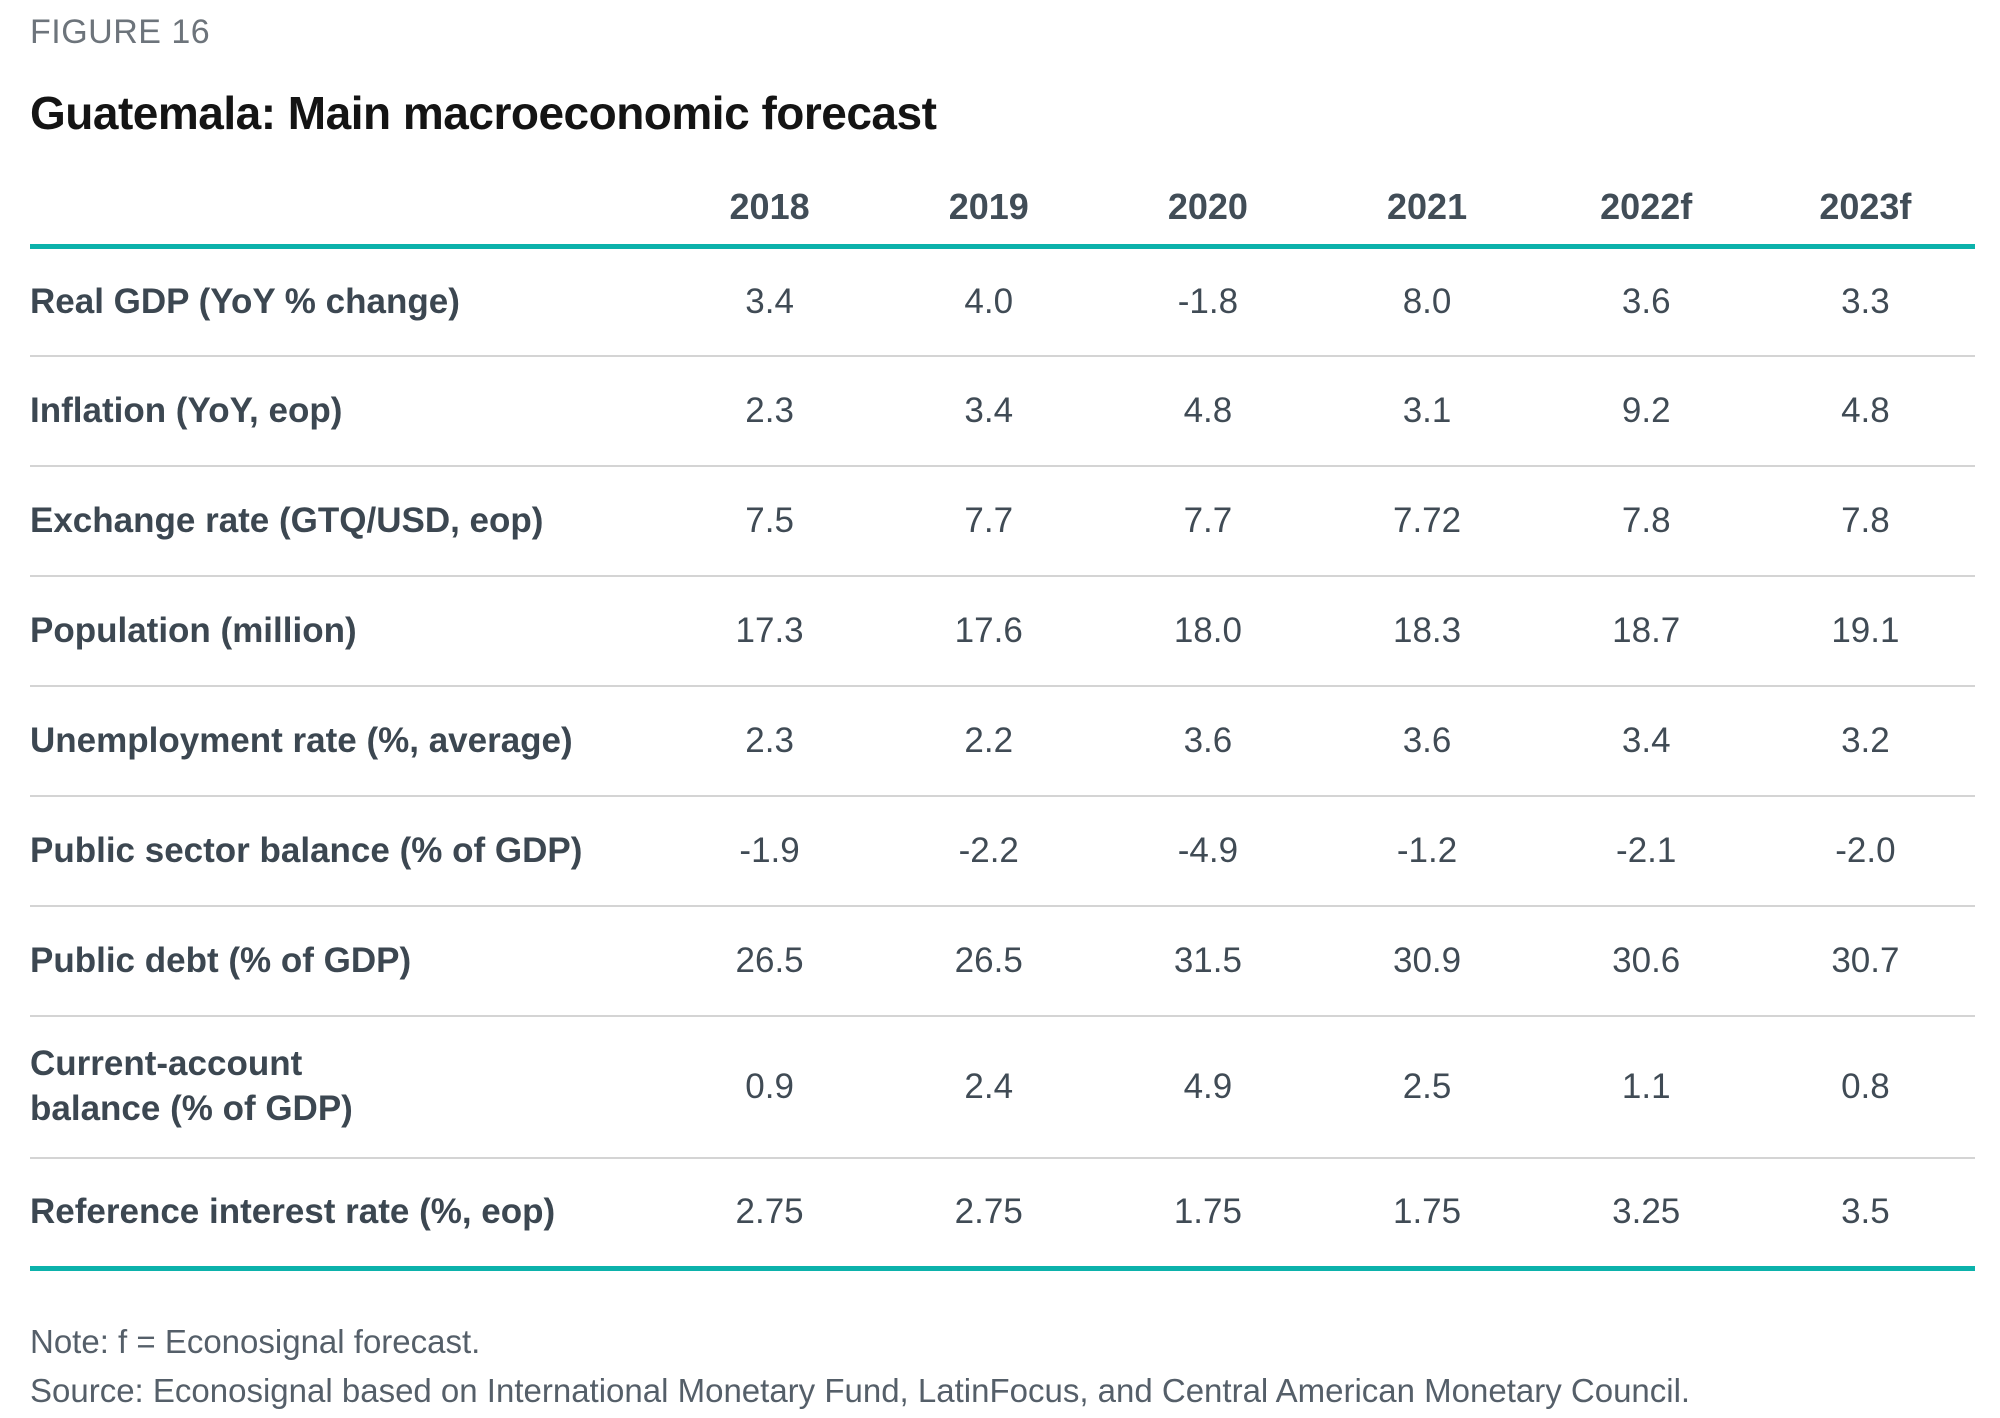 This screenshot has width=2000, height=1418. I want to click on header-year-2022f: 2022f, so click(1646, 204).